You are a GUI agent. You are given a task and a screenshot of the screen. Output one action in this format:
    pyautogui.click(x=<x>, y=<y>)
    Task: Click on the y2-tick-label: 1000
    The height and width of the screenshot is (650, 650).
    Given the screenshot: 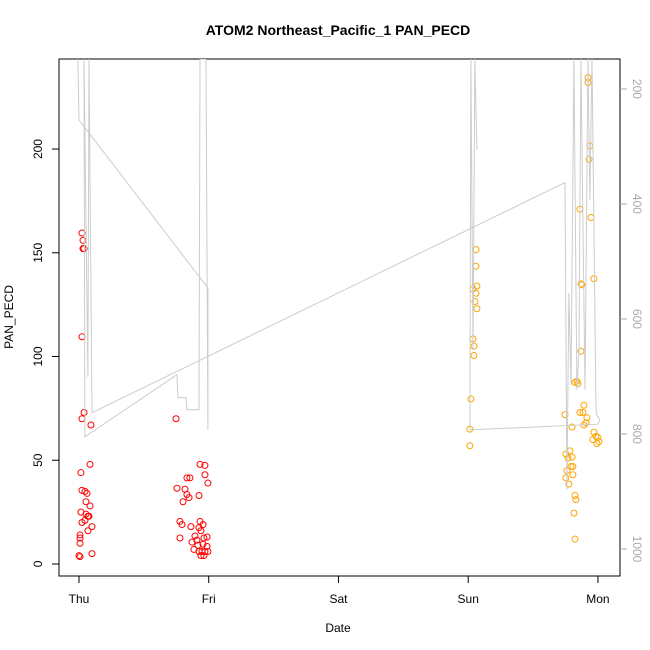 What is the action you would take?
    pyautogui.click(x=637, y=549)
    